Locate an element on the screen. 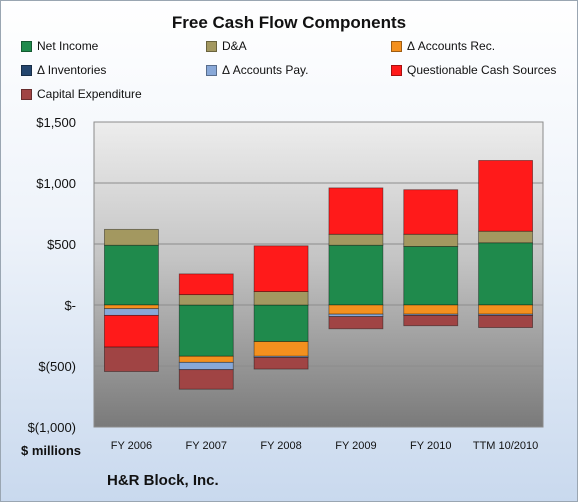 This screenshot has width=578, height=503. bar-segment-capital-expenditure-fy-2010 is located at coordinates (431, 320).